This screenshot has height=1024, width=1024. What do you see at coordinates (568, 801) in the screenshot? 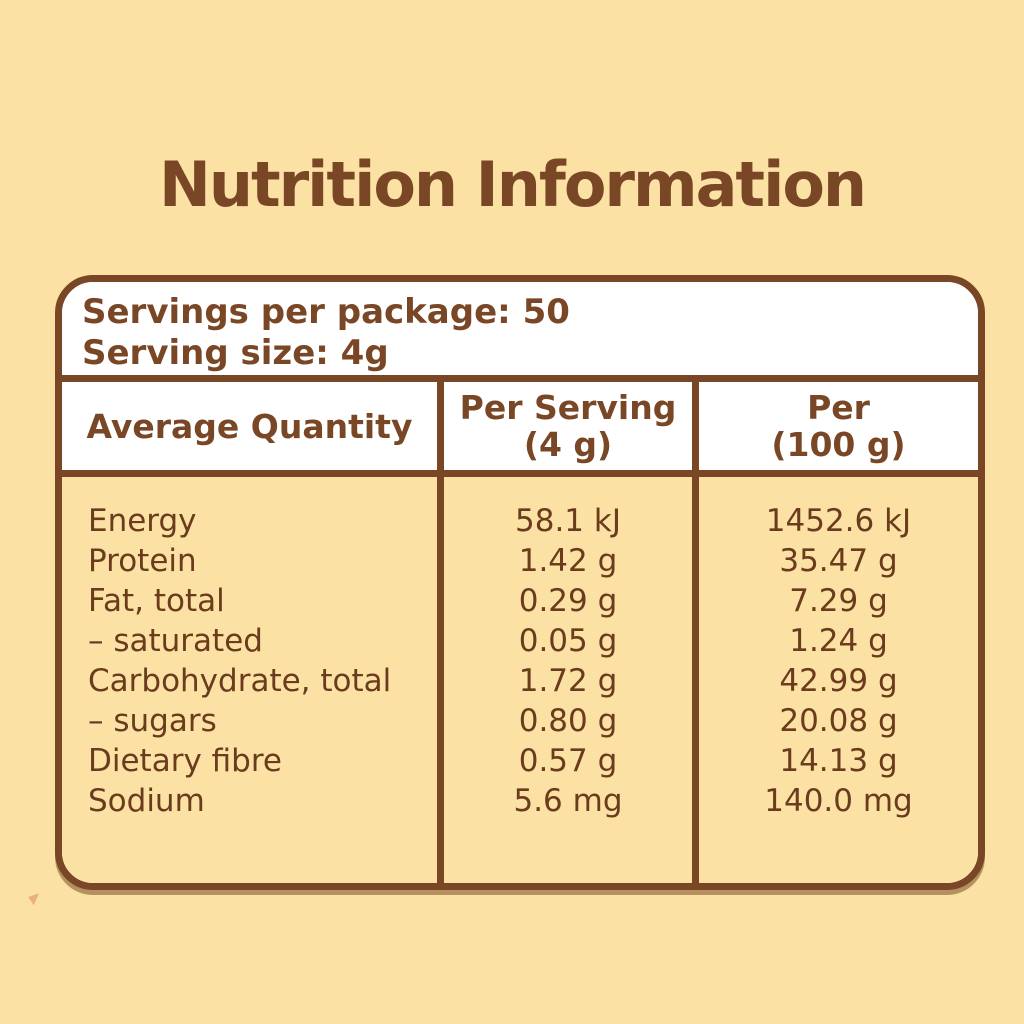
I see `per-serving-value: 5.6 mg` at bounding box center [568, 801].